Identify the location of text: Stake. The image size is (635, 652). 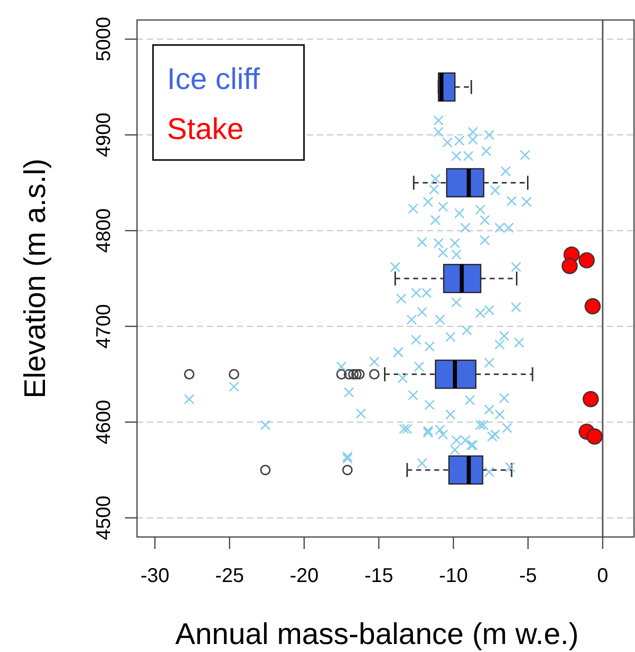
(205, 129).